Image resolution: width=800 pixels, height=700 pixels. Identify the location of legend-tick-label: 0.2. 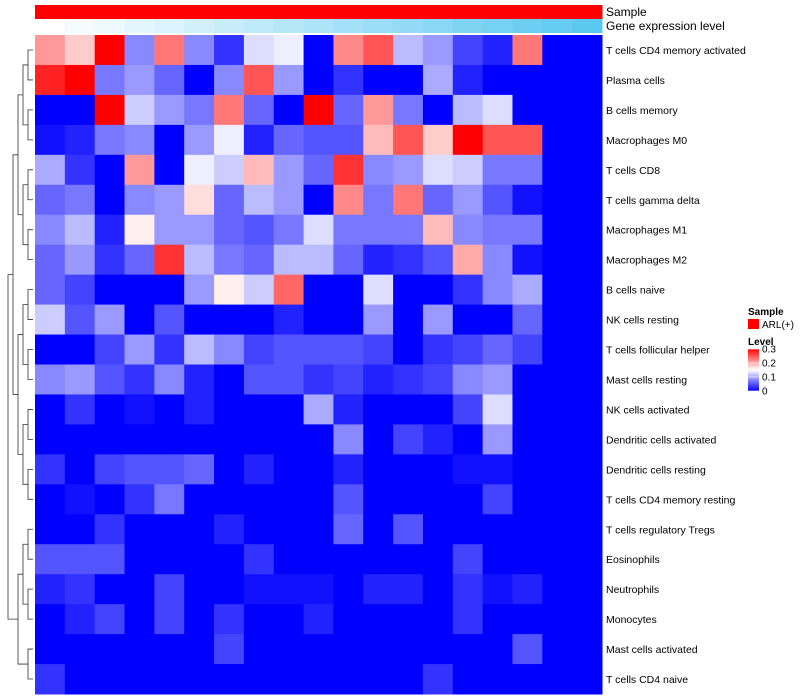
(769, 364).